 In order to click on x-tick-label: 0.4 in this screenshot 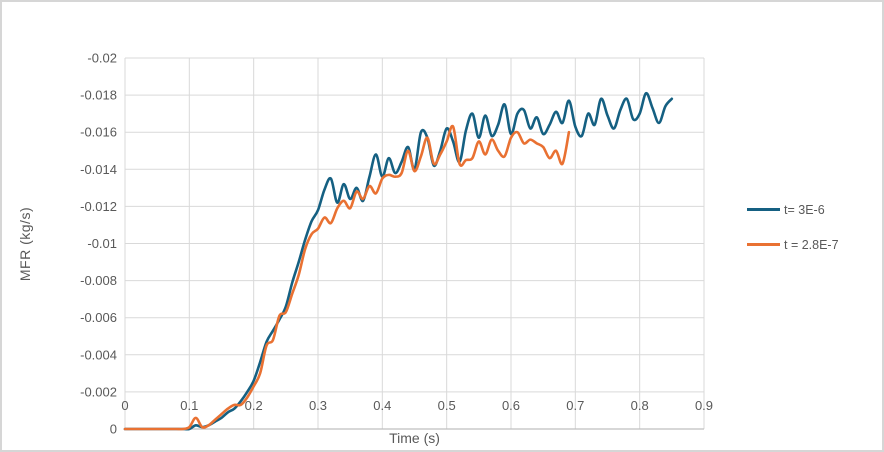, I will do `click(382, 405)`.